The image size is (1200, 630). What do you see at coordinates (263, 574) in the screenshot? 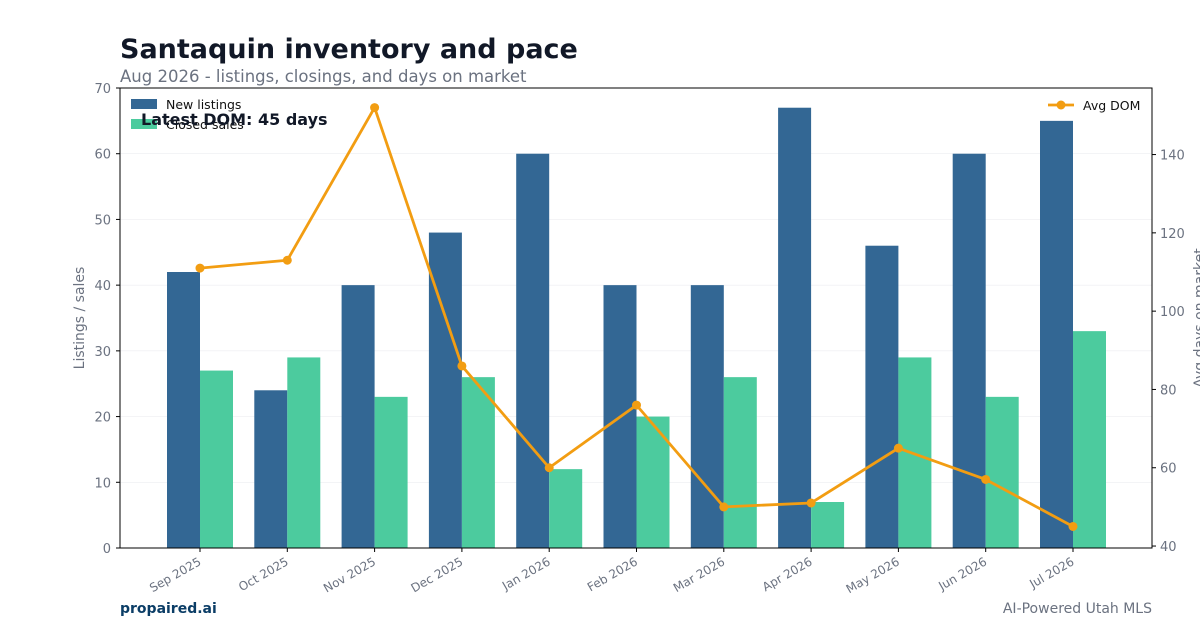
I see `x-tick-label: Oct 2025` at bounding box center [263, 574].